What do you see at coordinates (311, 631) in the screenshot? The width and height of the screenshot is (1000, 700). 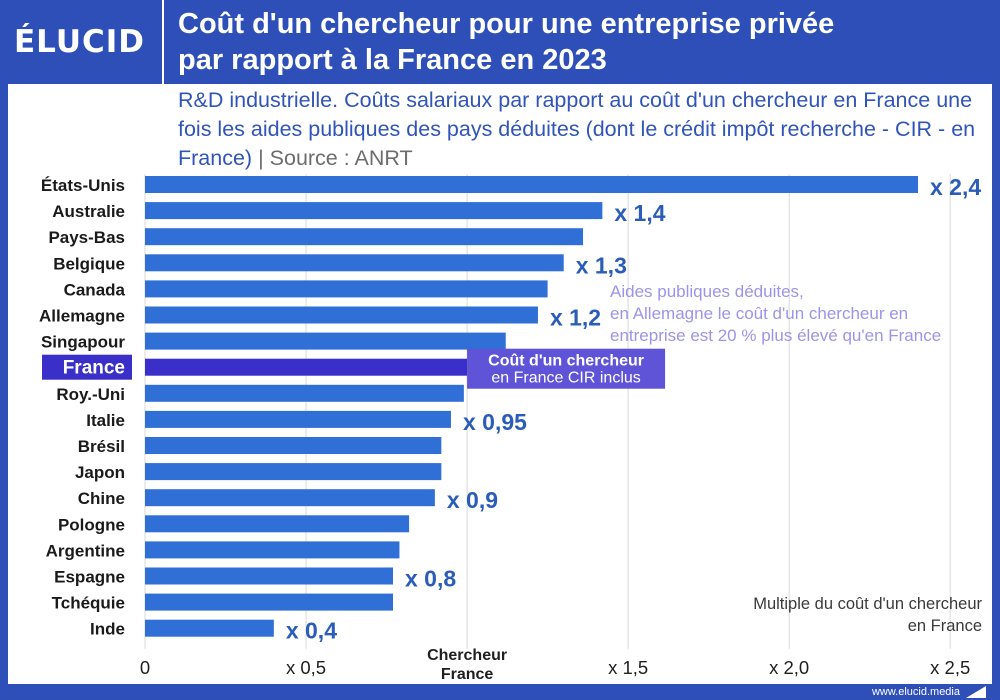 I see `data-label: x 0,4` at bounding box center [311, 631].